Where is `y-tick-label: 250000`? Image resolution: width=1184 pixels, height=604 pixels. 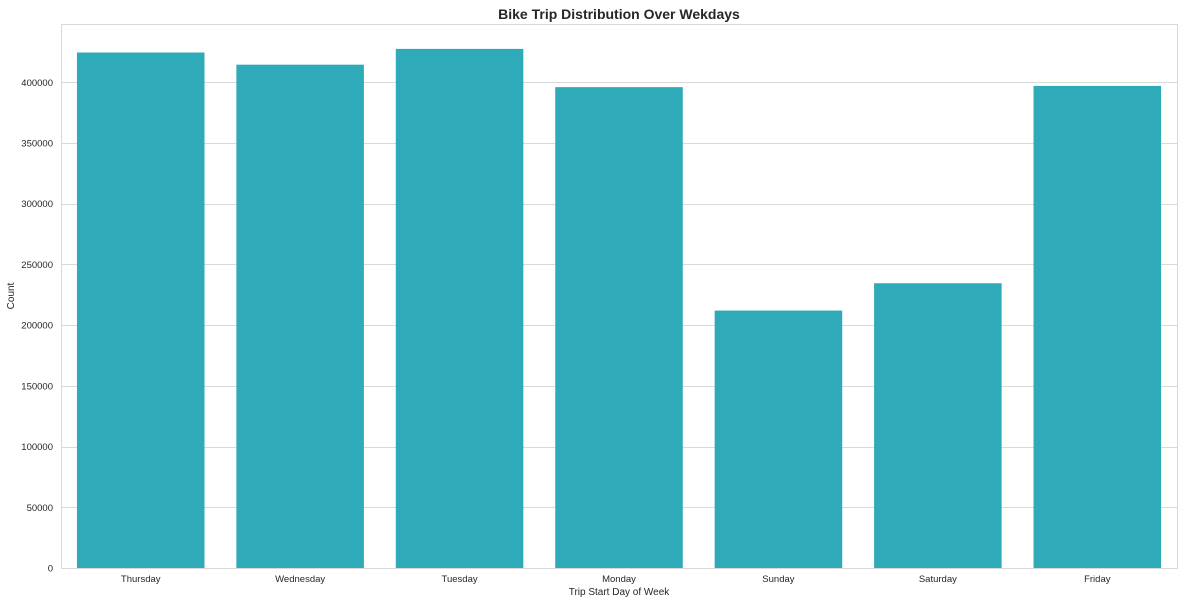 y-tick-label: 250000 is located at coordinates (37, 265).